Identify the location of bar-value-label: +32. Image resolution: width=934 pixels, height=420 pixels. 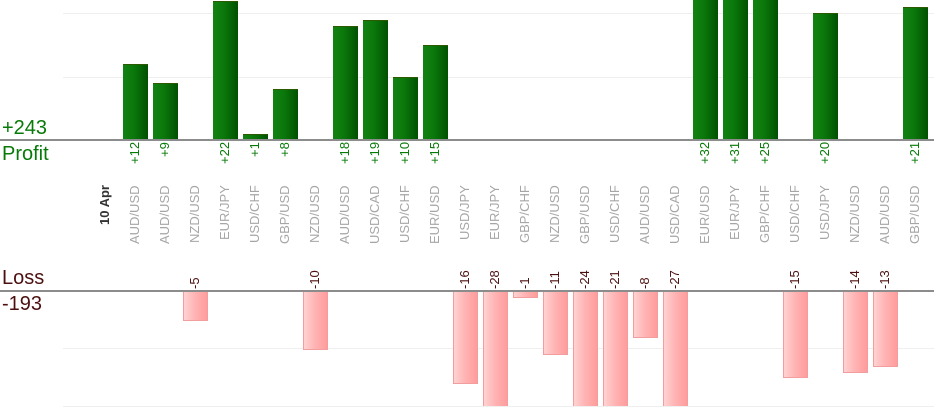
(704, 153).